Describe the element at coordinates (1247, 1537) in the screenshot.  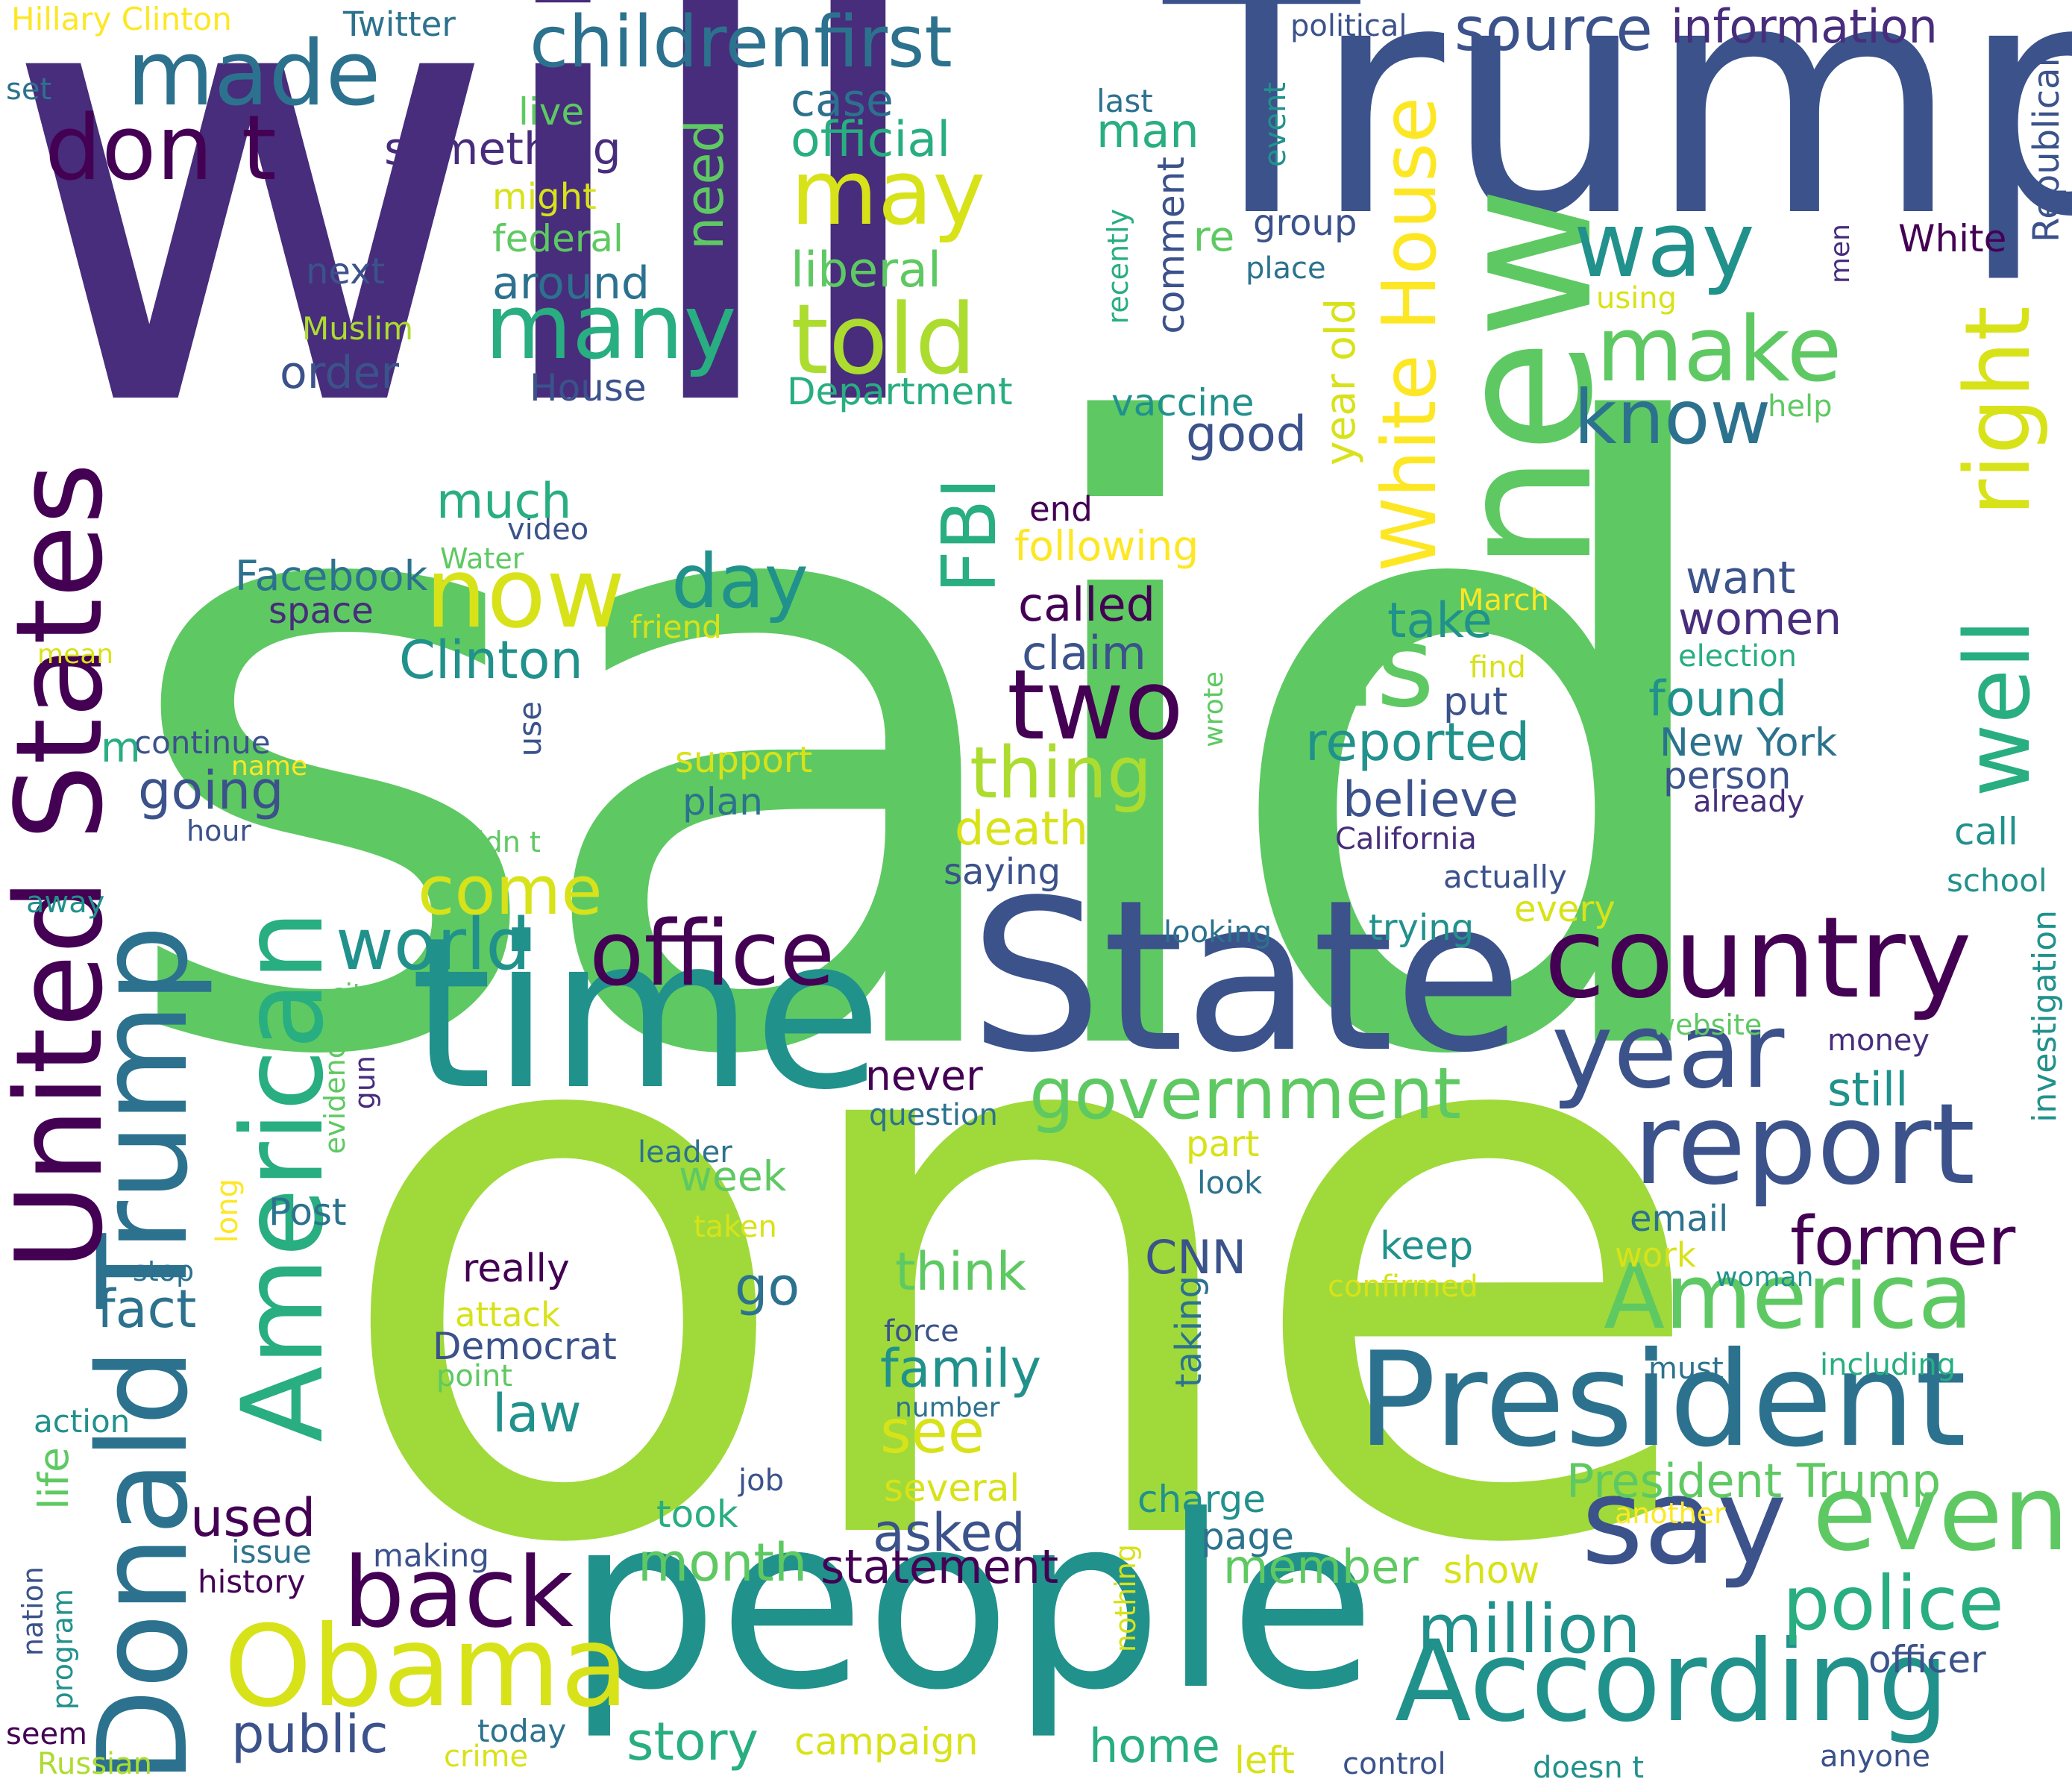
I see `word-page: page` at that location.